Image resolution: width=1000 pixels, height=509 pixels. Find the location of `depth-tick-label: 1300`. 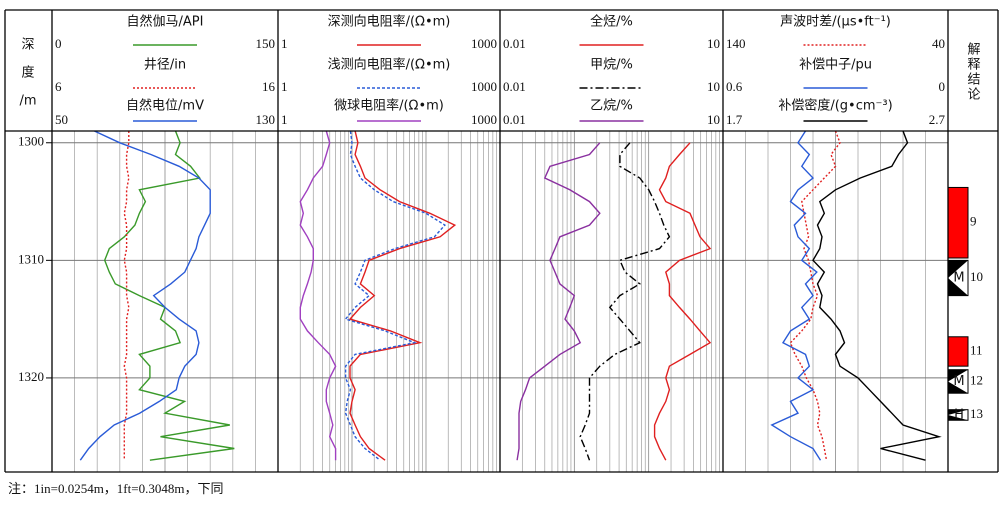

depth-tick-label: 1300 is located at coordinates (31, 141).